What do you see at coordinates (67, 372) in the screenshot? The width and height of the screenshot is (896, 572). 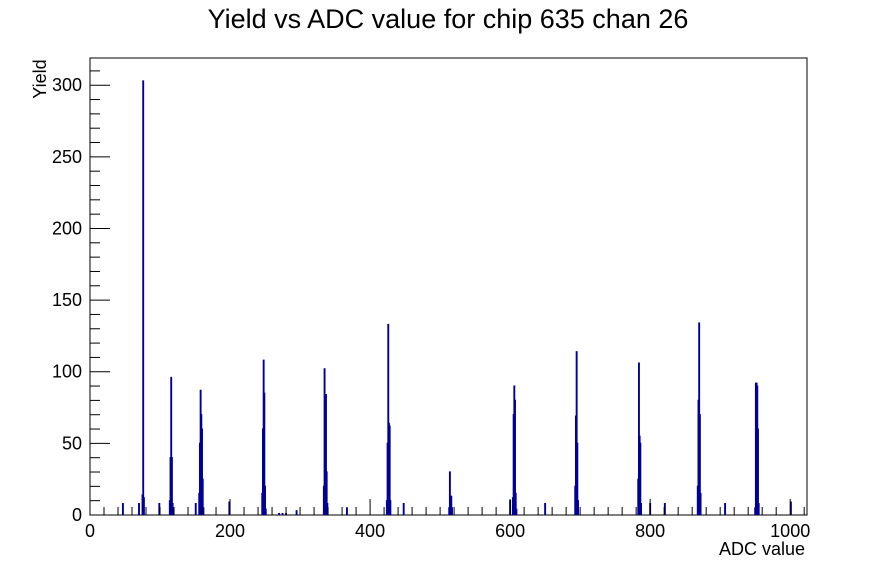 I see `y-tick-label: 100` at bounding box center [67, 372].